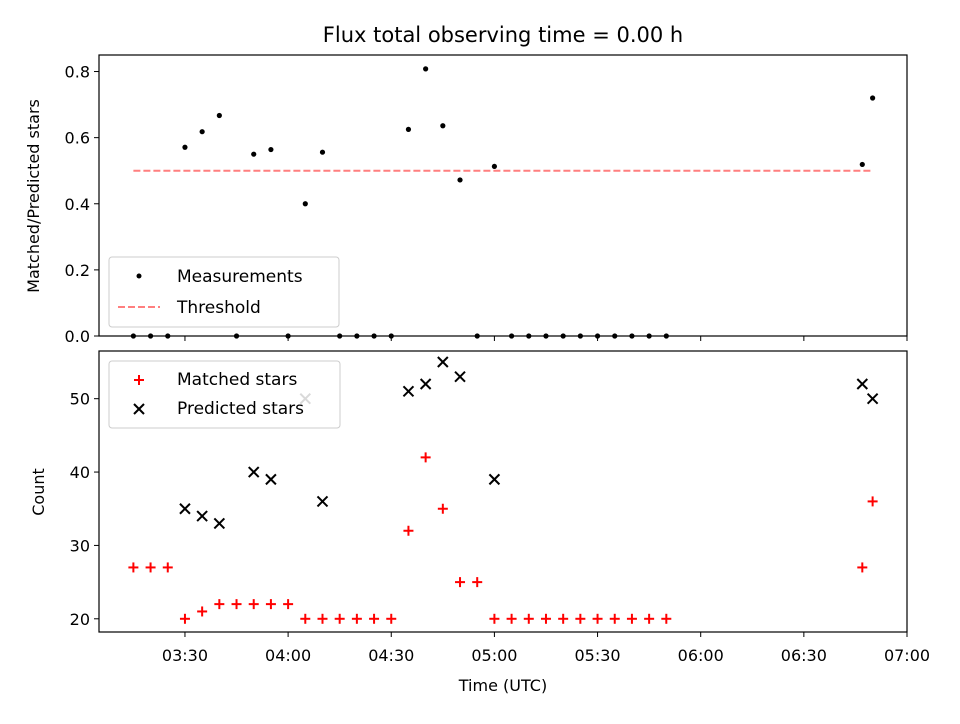 The height and width of the screenshot is (724, 960). I want to click on bottom-ytick-label: 20, so click(80, 619).